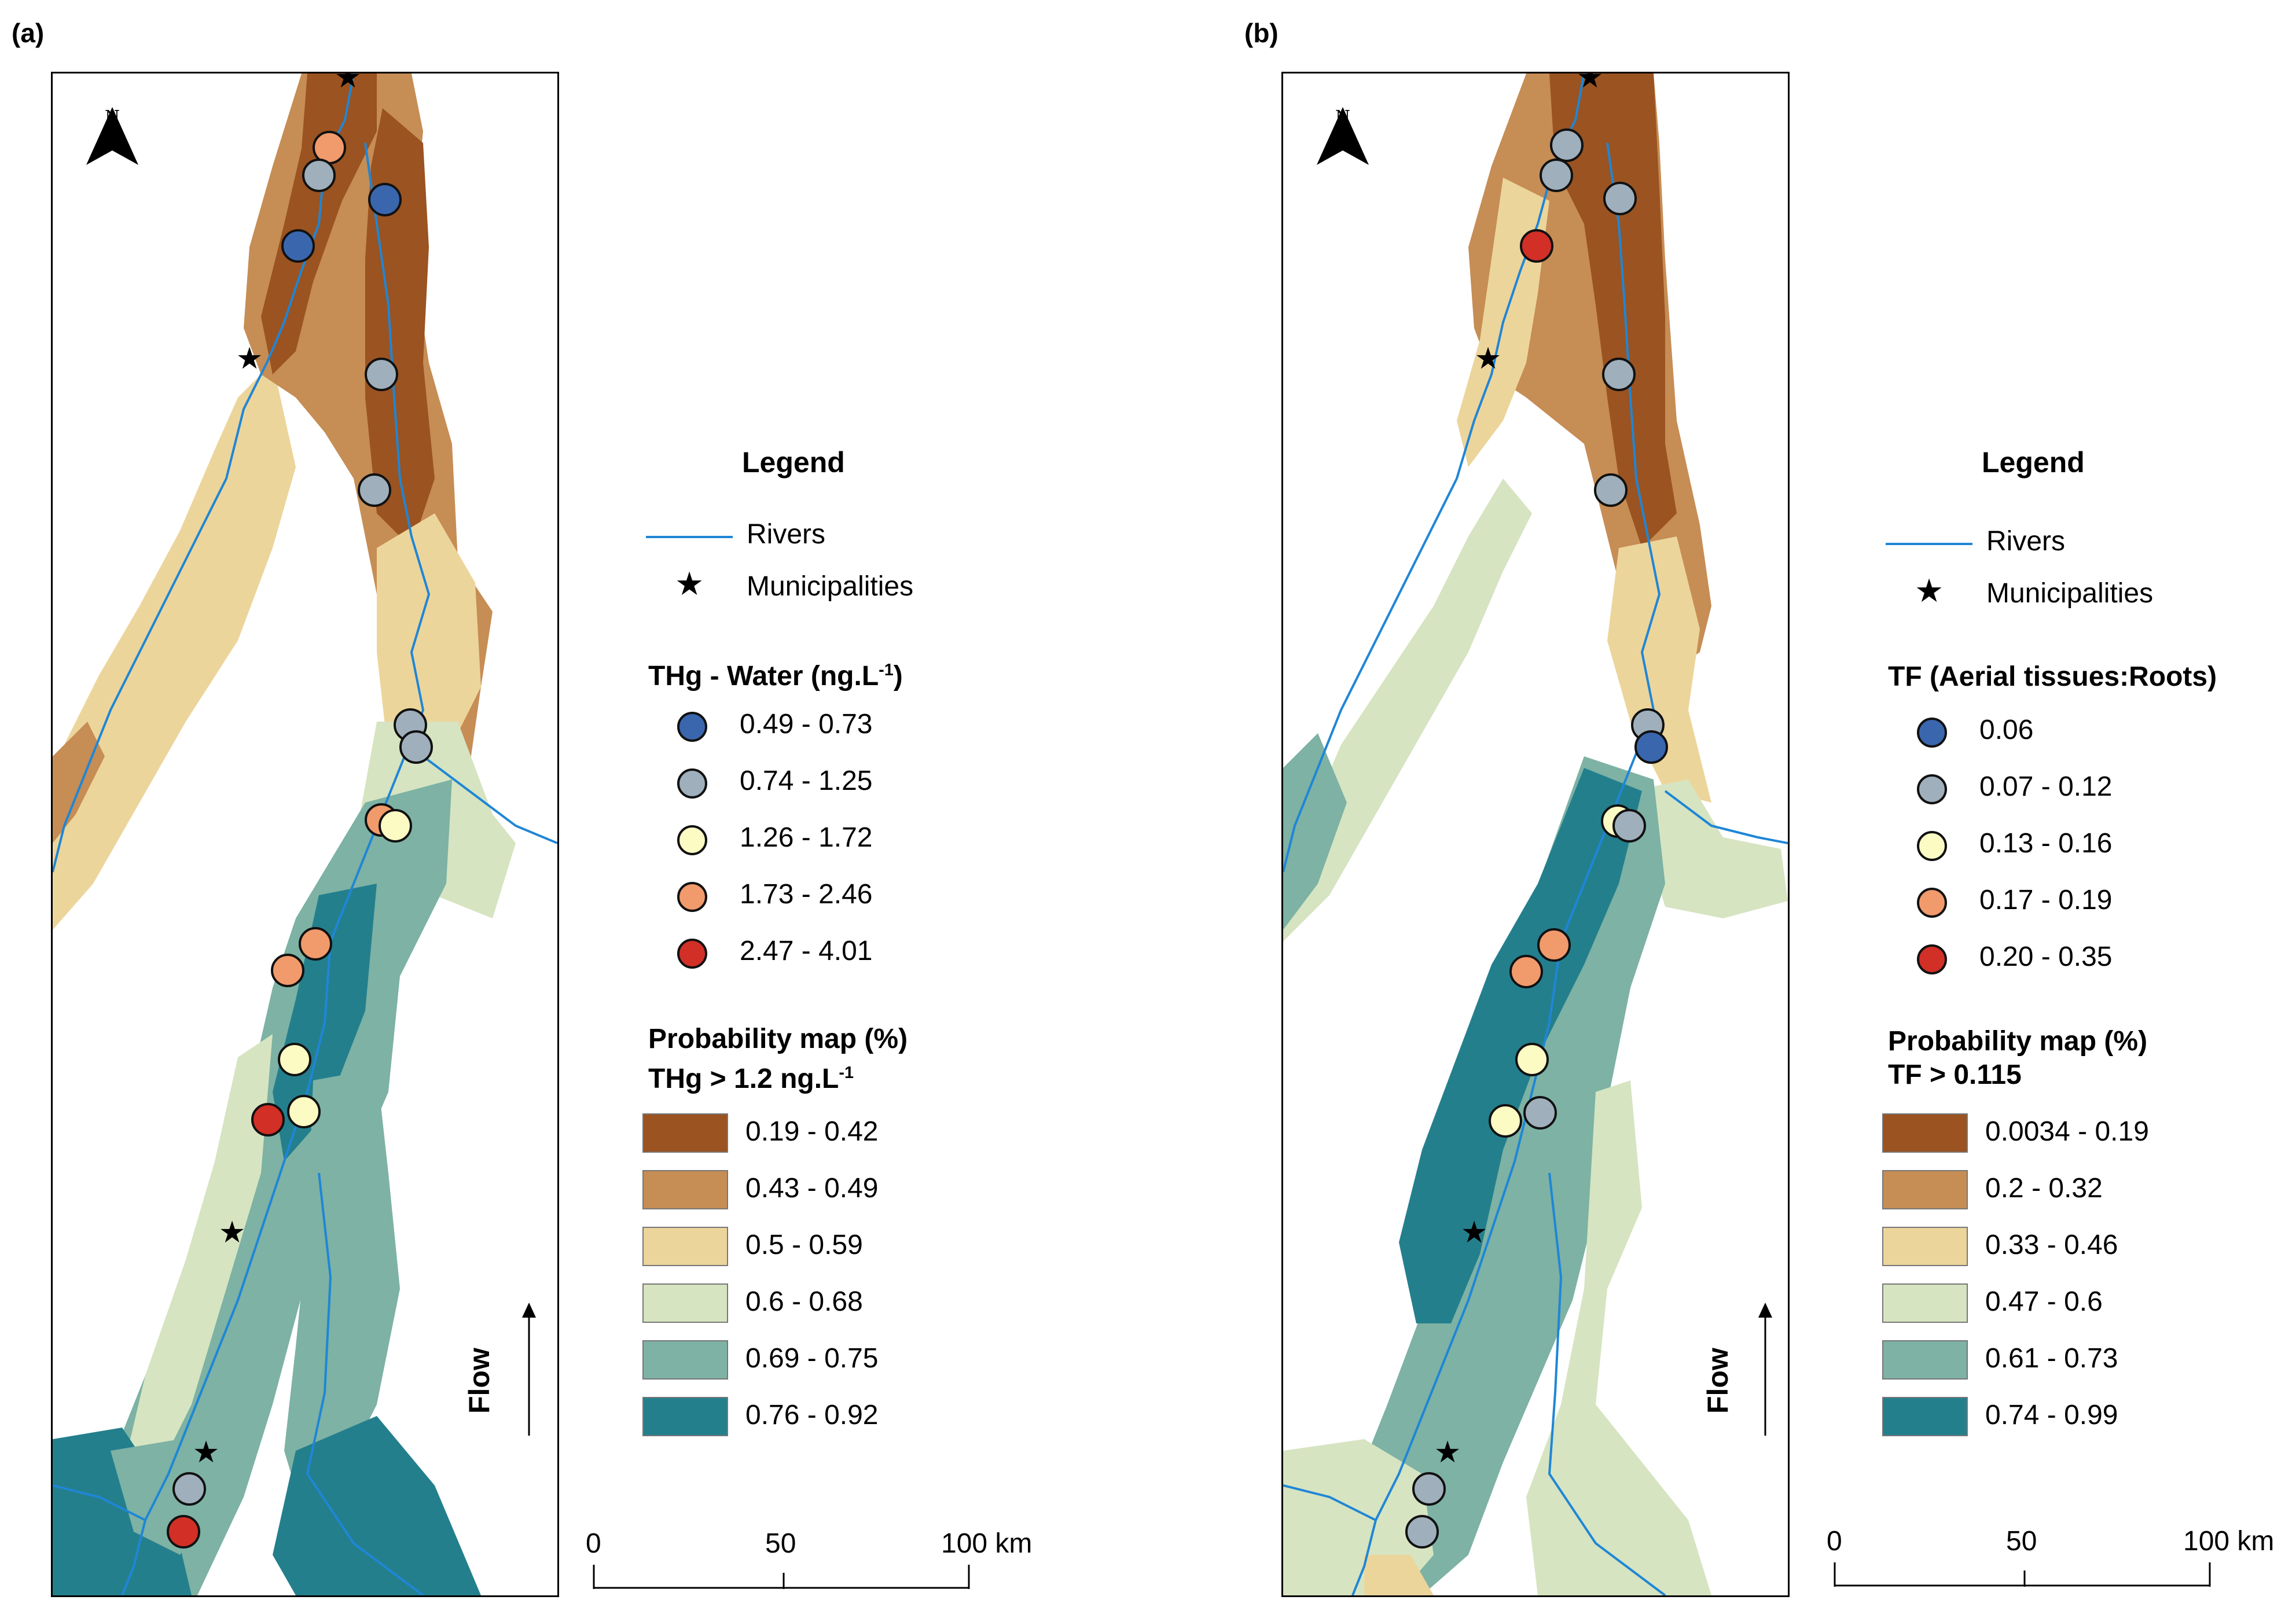  What do you see at coordinates (2046, 843) in the screenshot?
I see `legend-b-pt-3: 0.13 - 0.16` at bounding box center [2046, 843].